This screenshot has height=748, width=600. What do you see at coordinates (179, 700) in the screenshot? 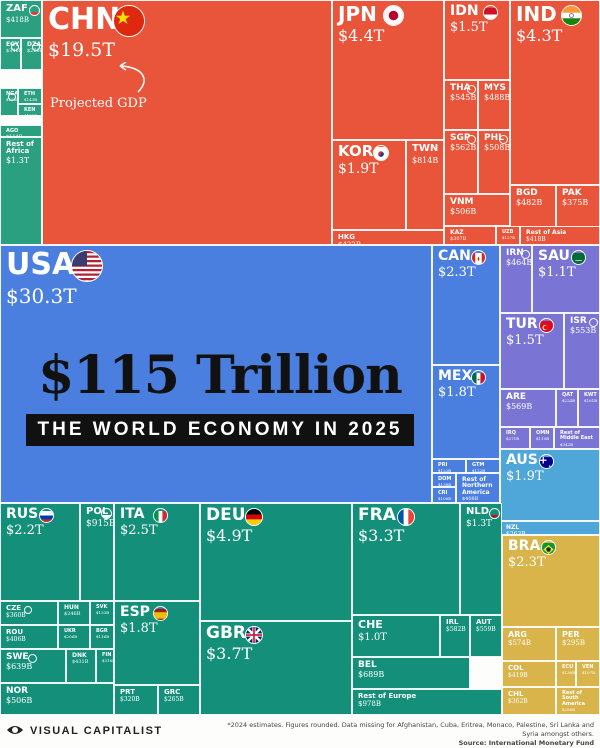
I see `treemap-cell-grc: GRC $265B` at bounding box center [179, 700].